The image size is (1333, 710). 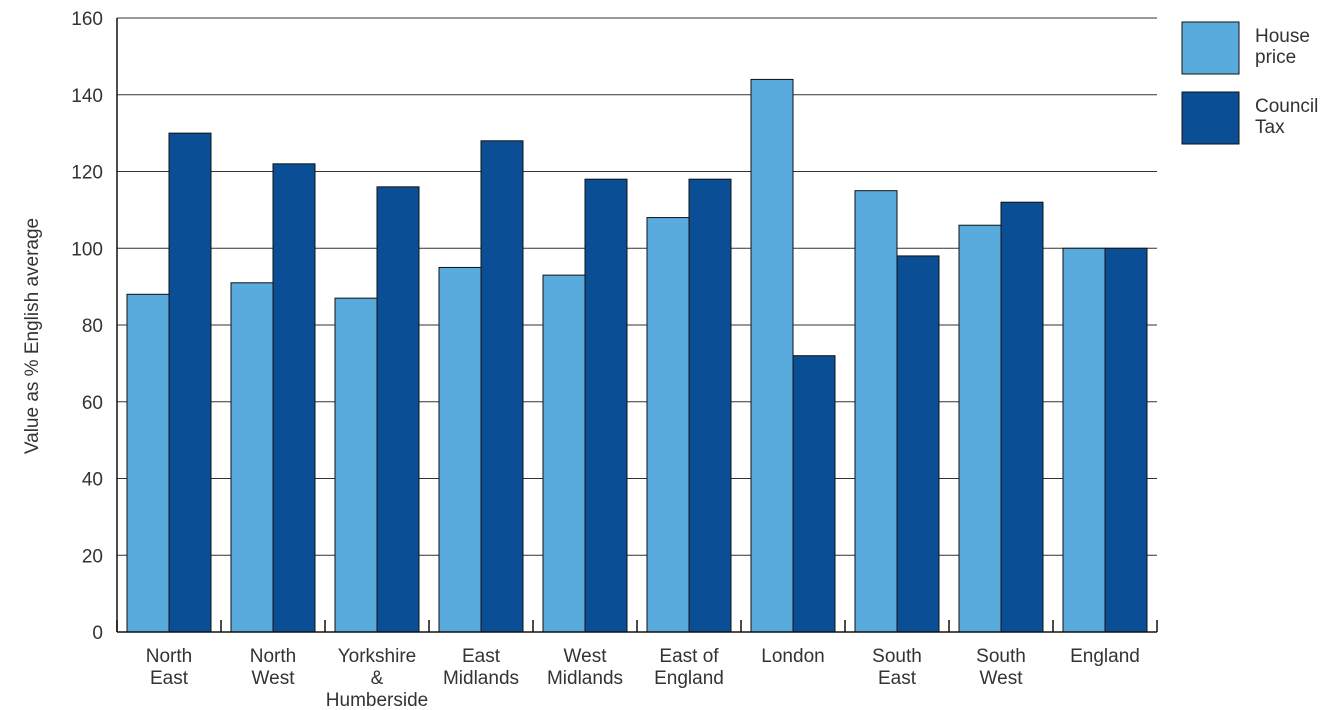 I want to click on y-tick-labels: 0 20 40 60 80 100 120 140 160, so click(x=87, y=326).